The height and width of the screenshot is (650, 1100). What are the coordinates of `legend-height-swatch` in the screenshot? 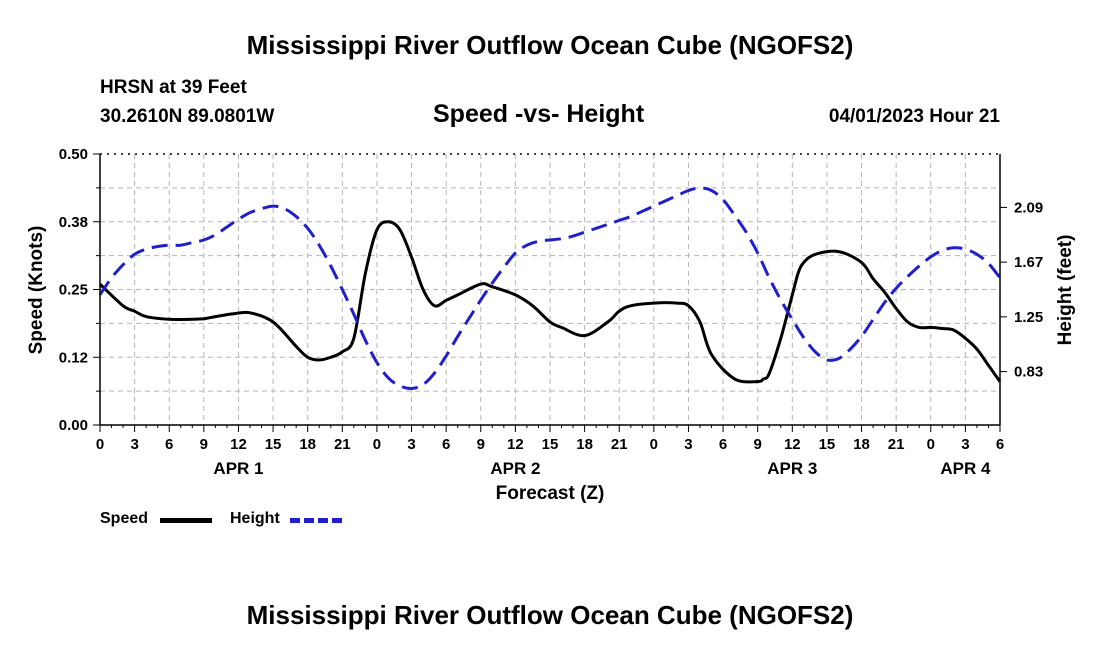 It's located at (316, 520).